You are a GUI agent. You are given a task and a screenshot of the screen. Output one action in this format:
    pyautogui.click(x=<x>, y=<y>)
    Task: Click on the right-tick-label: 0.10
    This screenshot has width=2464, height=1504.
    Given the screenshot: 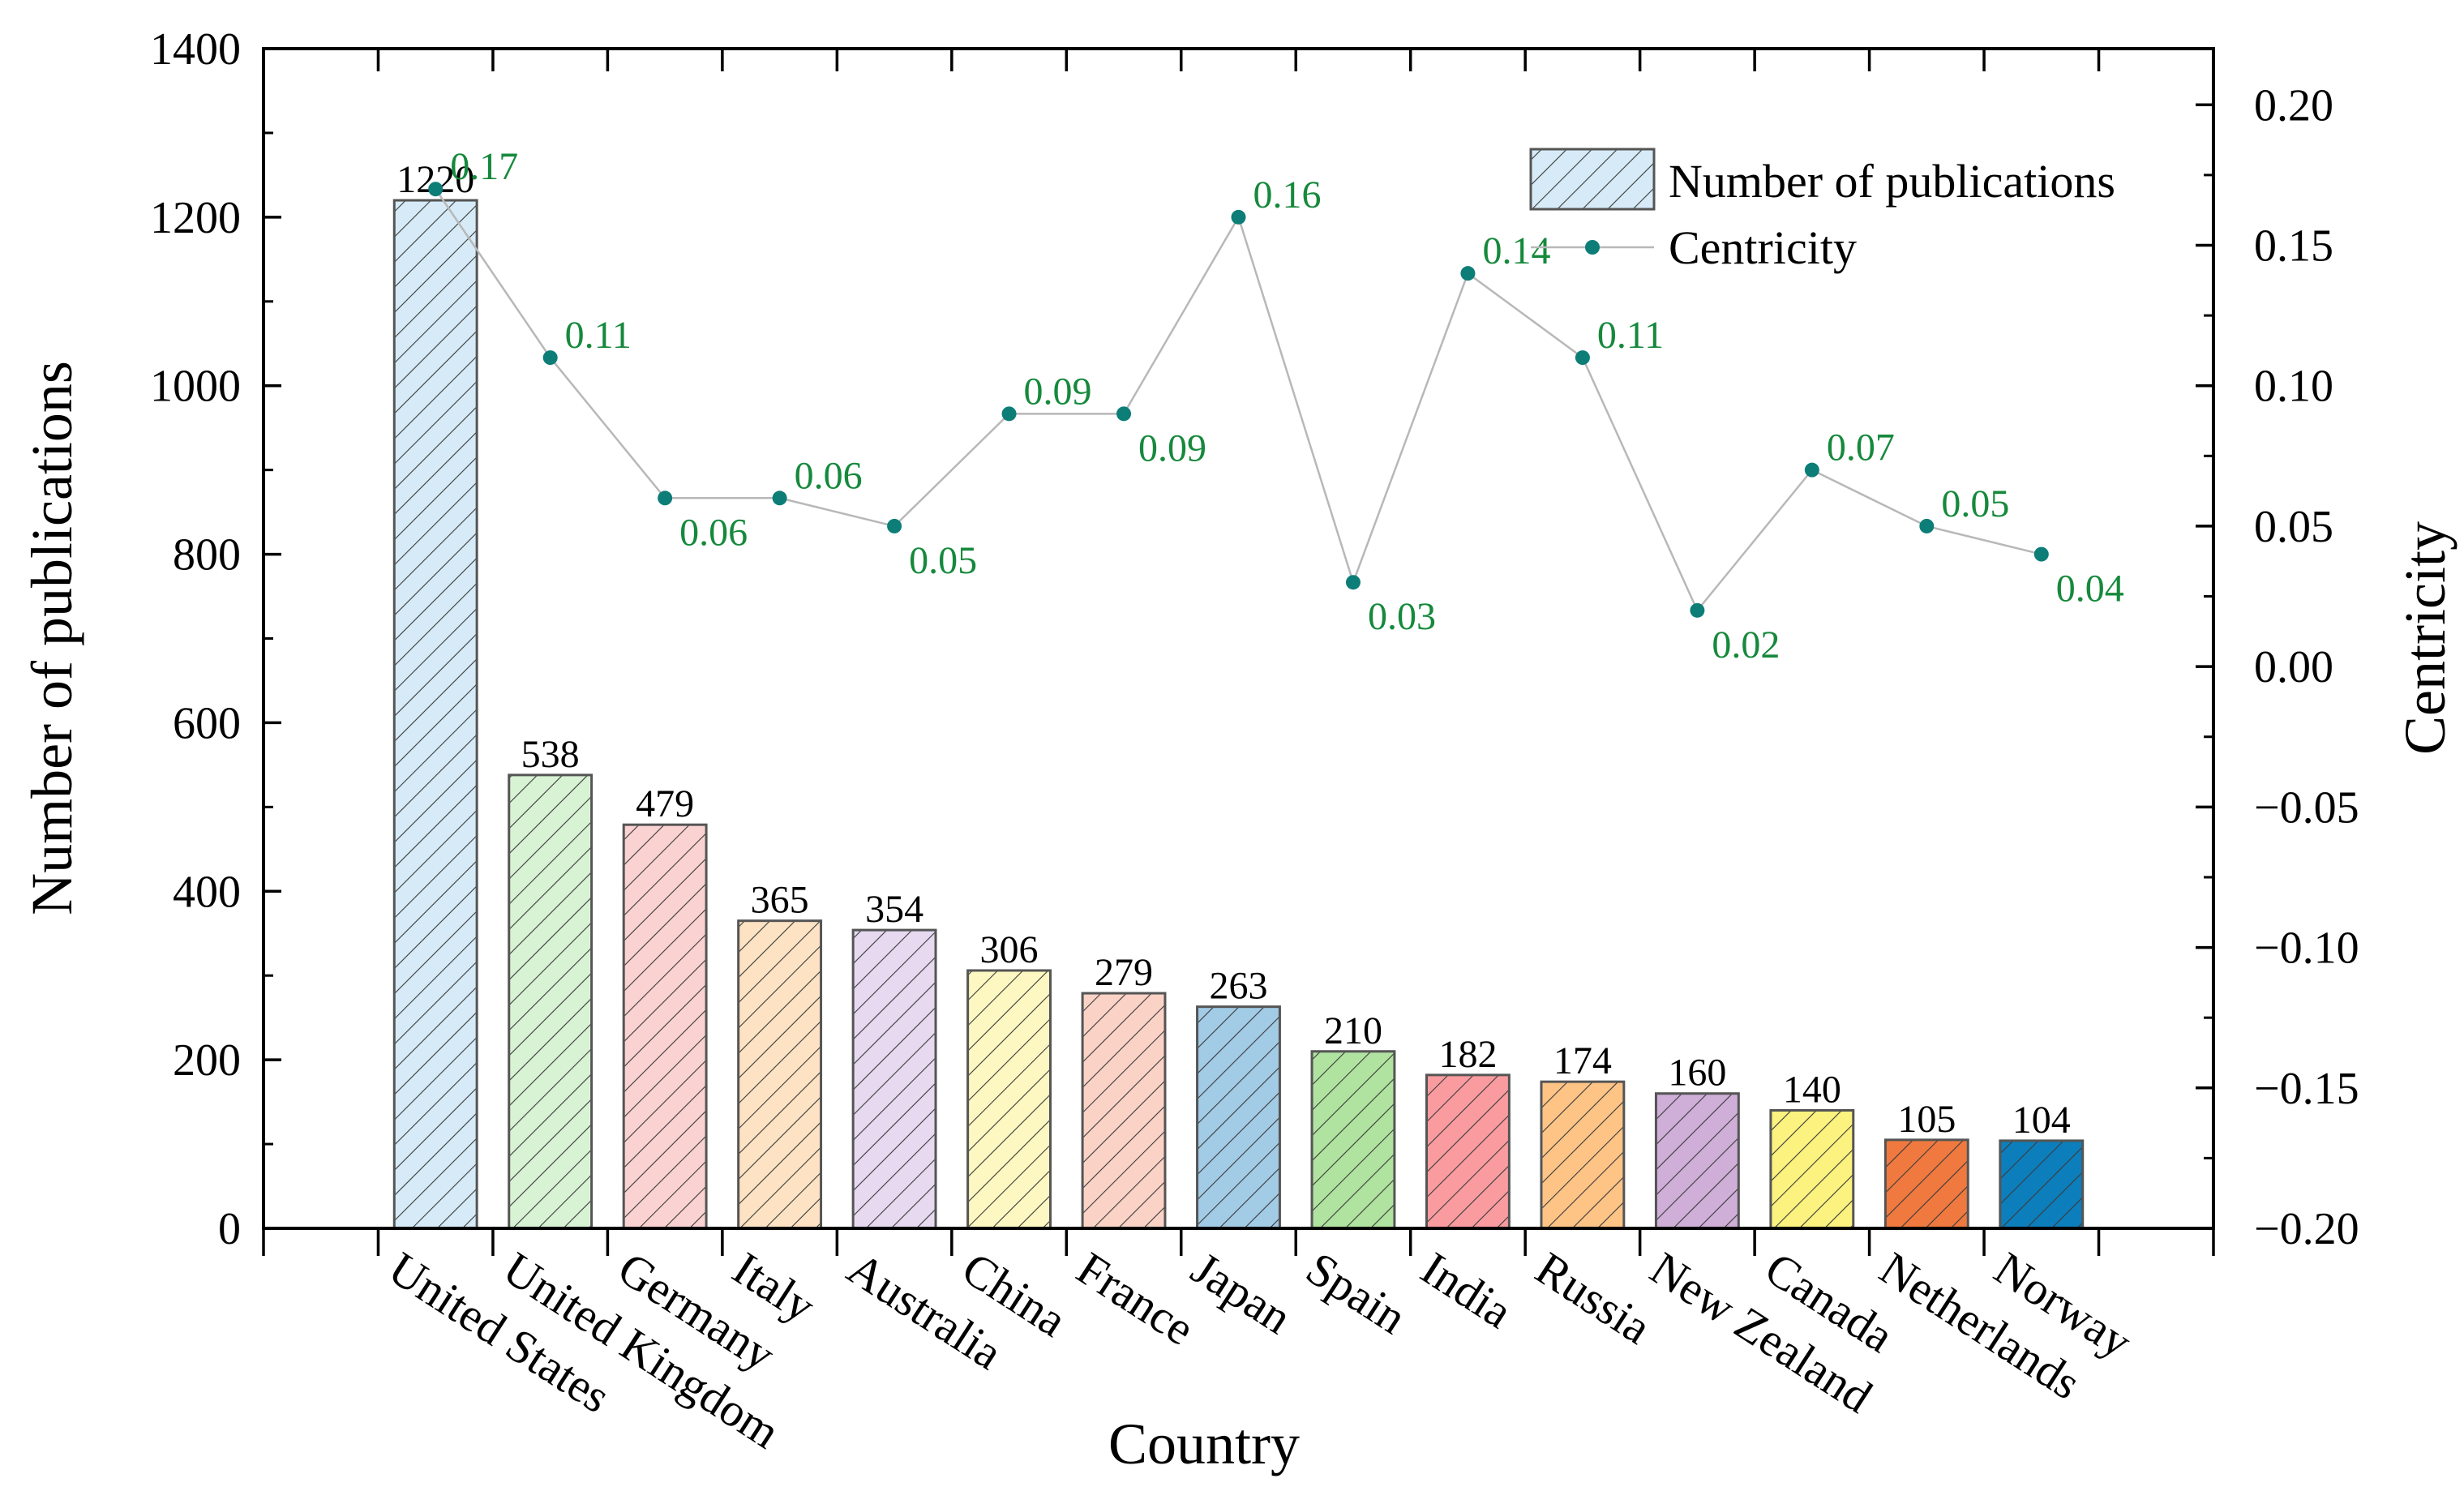 What is the action you would take?
    pyautogui.click(x=2293, y=387)
    